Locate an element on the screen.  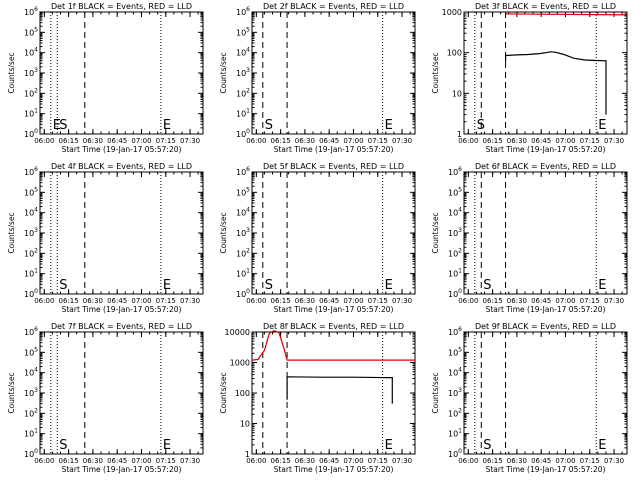
lld-series is located at coordinates (566, 14).